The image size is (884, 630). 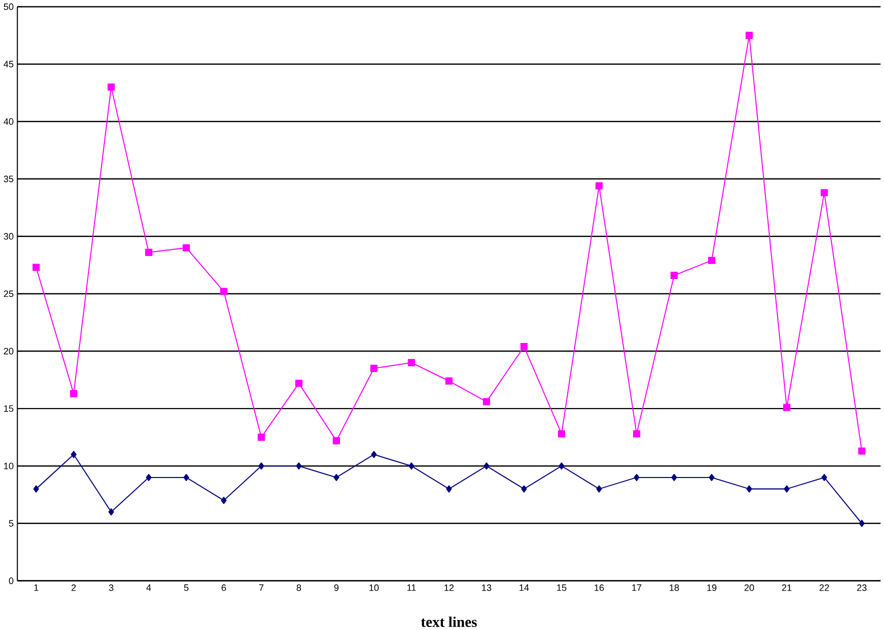 What do you see at coordinates (224, 587) in the screenshot?
I see `x-tick-label: 6` at bounding box center [224, 587].